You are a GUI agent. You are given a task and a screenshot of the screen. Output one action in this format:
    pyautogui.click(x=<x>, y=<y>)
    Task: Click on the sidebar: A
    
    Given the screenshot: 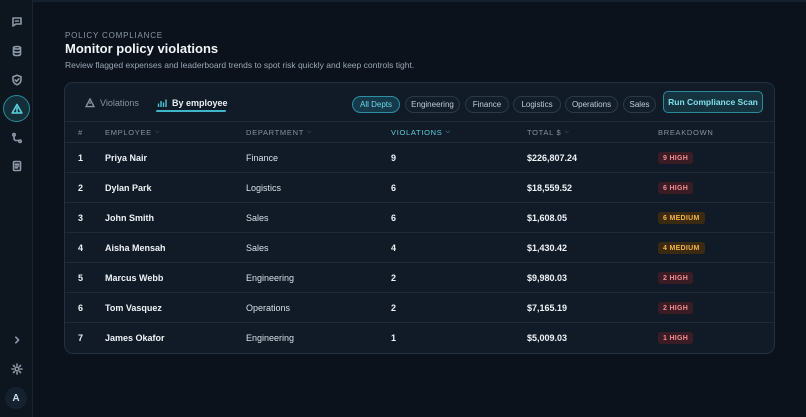 What is the action you would take?
    pyautogui.click(x=16, y=208)
    